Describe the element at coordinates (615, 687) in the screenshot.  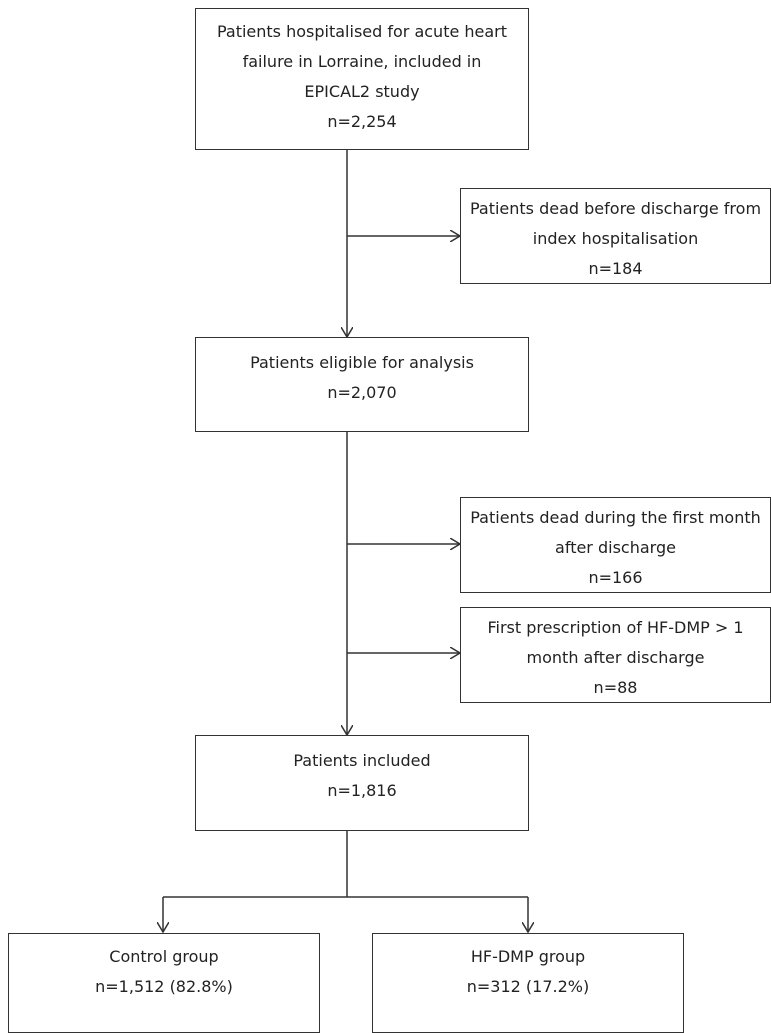
I see `box-count: n=88` at that location.